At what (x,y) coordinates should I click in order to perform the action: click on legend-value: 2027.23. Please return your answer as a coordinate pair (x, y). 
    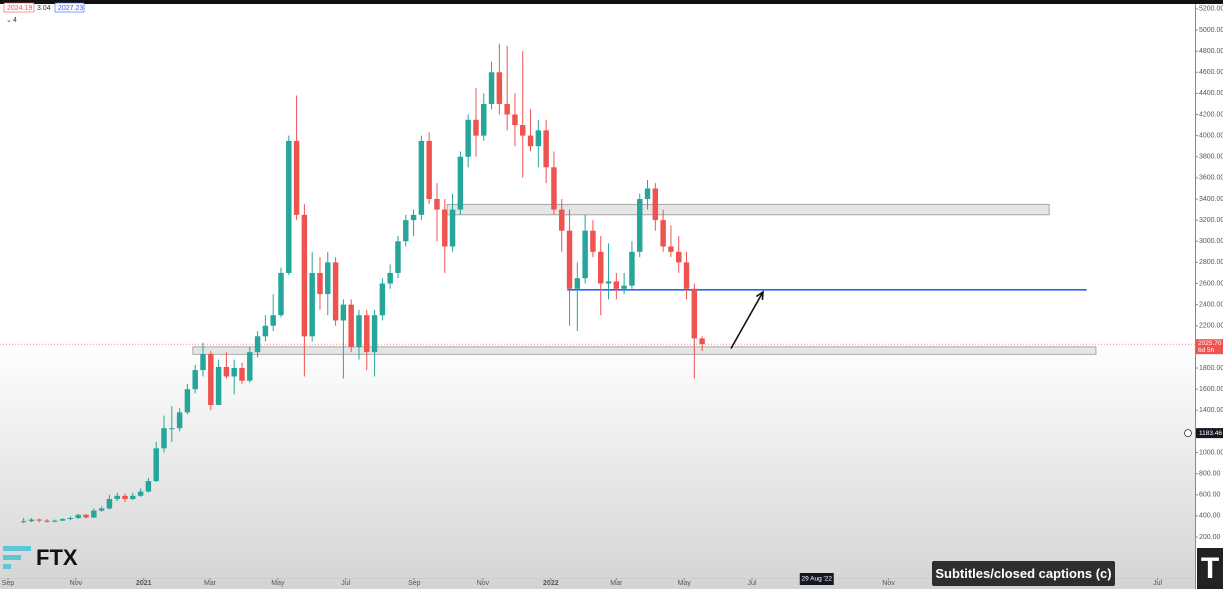
    Looking at the image, I should click on (70, 8).